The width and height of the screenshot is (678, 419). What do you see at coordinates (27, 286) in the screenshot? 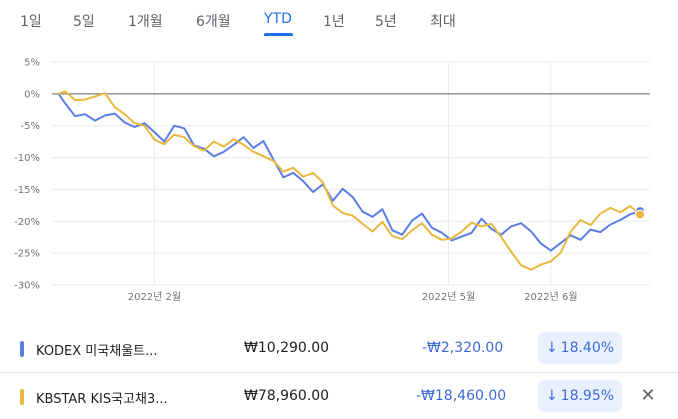
I see `y-tick-label: -30%` at bounding box center [27, 286].